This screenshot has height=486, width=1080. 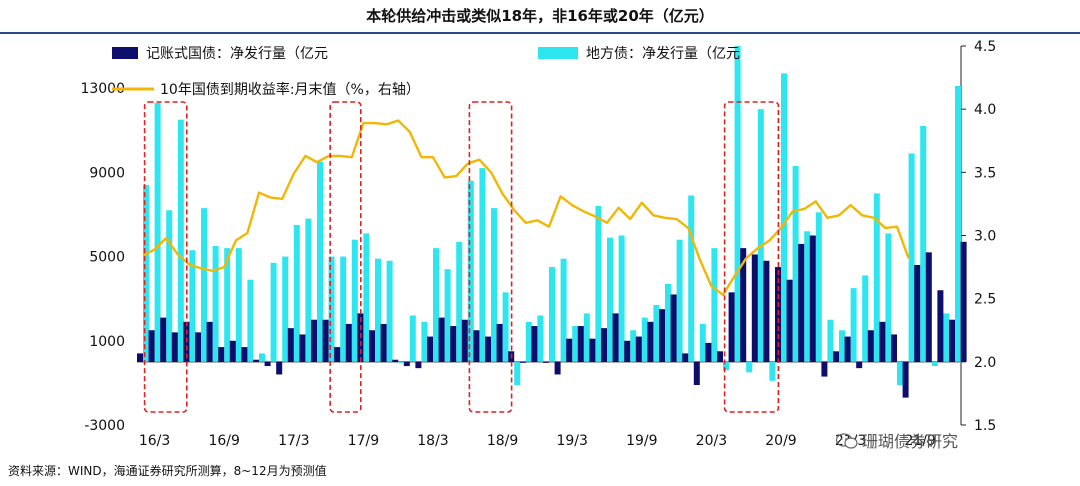 I want to click on y-left-tick-label: -3000, so click(x=104, y=426).